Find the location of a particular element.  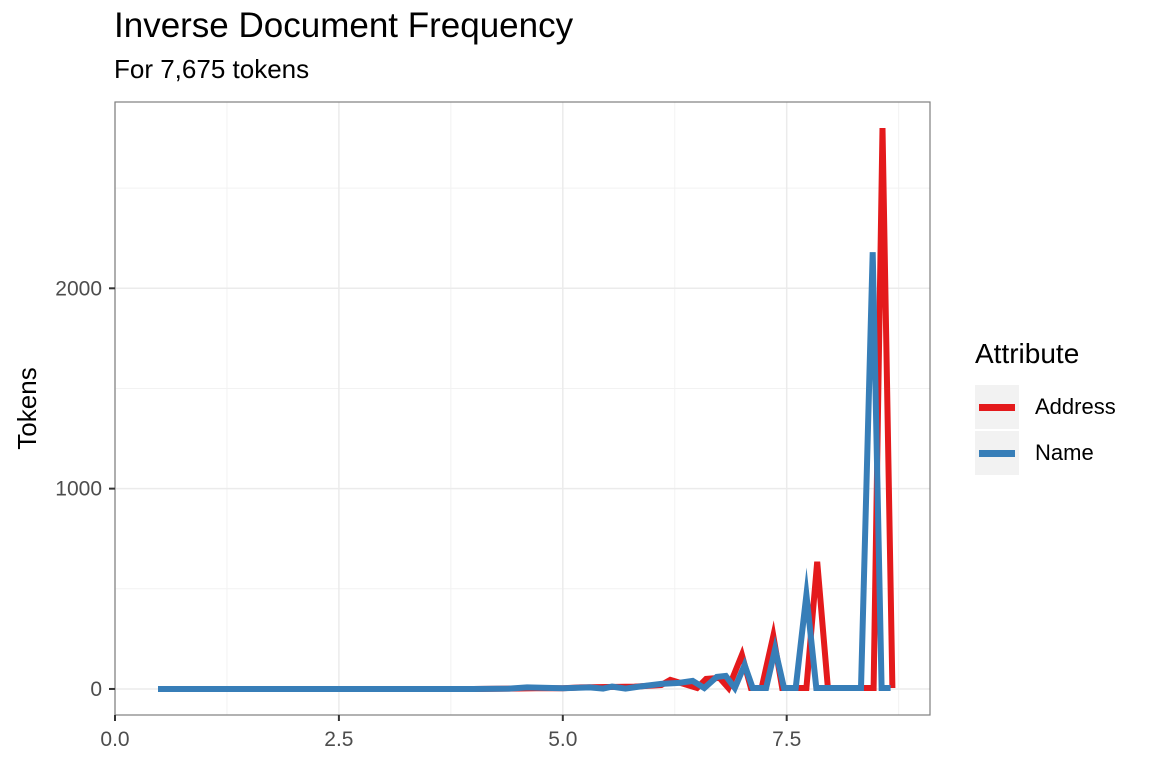

y-tick-label: 1000 is located at coordinates (78, 489).